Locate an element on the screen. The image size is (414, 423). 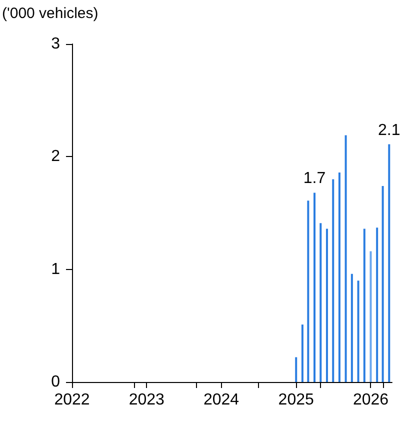
x-tick-label: 2025 is located at coordinates (296, 400).